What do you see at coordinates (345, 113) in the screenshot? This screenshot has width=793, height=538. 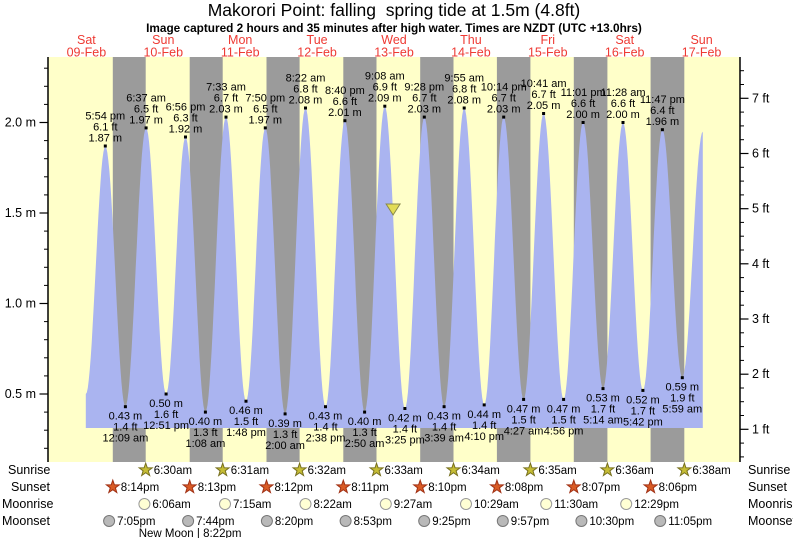 I see `svg-text: 2.01 m` at bounding box center [345, 113].